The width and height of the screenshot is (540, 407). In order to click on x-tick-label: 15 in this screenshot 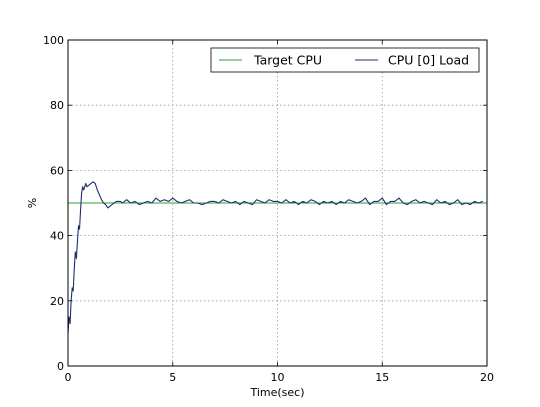, I will do `click(382, 377)`.